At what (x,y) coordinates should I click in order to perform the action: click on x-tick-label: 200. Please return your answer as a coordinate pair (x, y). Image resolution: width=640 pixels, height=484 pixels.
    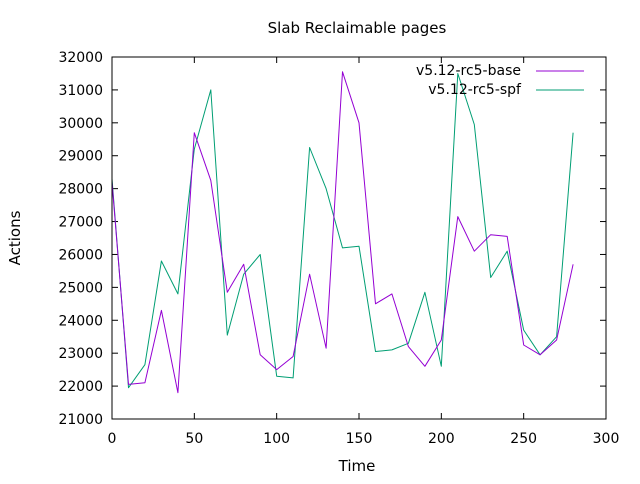
    Looking at the image, I should click on (441, 439).